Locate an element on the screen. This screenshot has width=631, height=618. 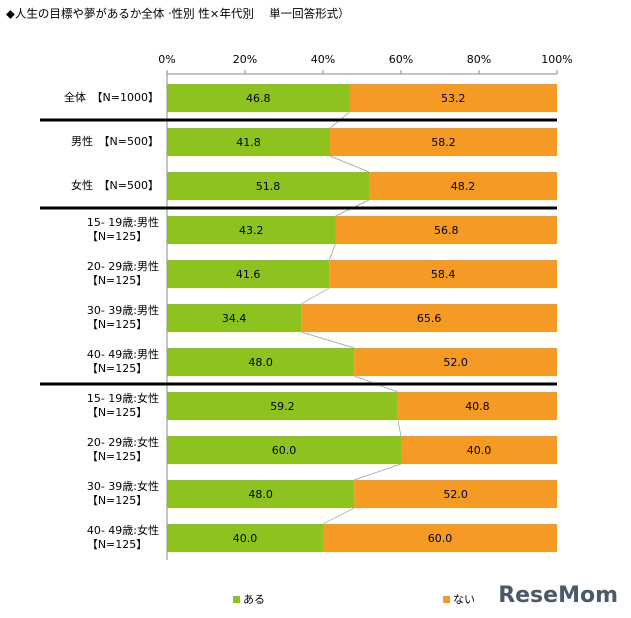
y-tick-label: 20- 29歳:女性 【N=125】 is located at coordinates (122, 449).